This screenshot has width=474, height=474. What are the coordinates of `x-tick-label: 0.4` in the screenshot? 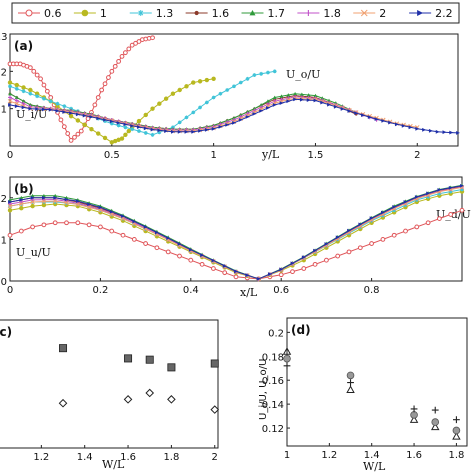 It's located at (191, 290).